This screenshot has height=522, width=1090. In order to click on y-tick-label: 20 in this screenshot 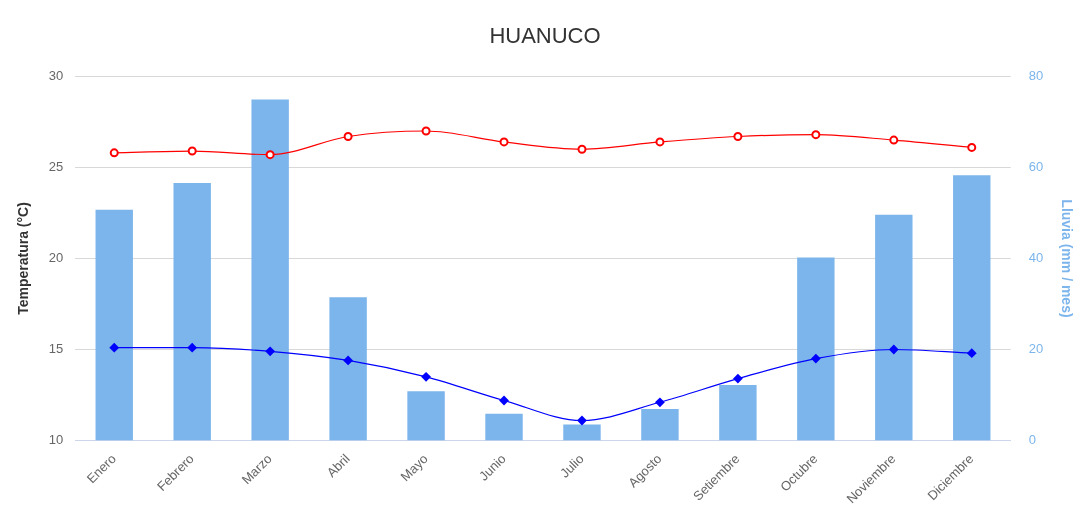, I will do `click(56, 258)`.